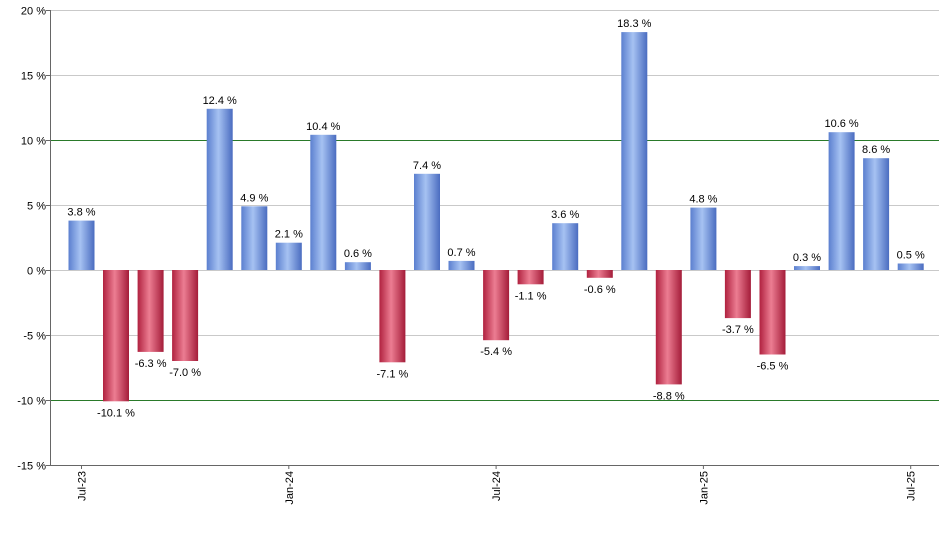  I want to click on y-tick-label: -15 %, so click(31, 467).